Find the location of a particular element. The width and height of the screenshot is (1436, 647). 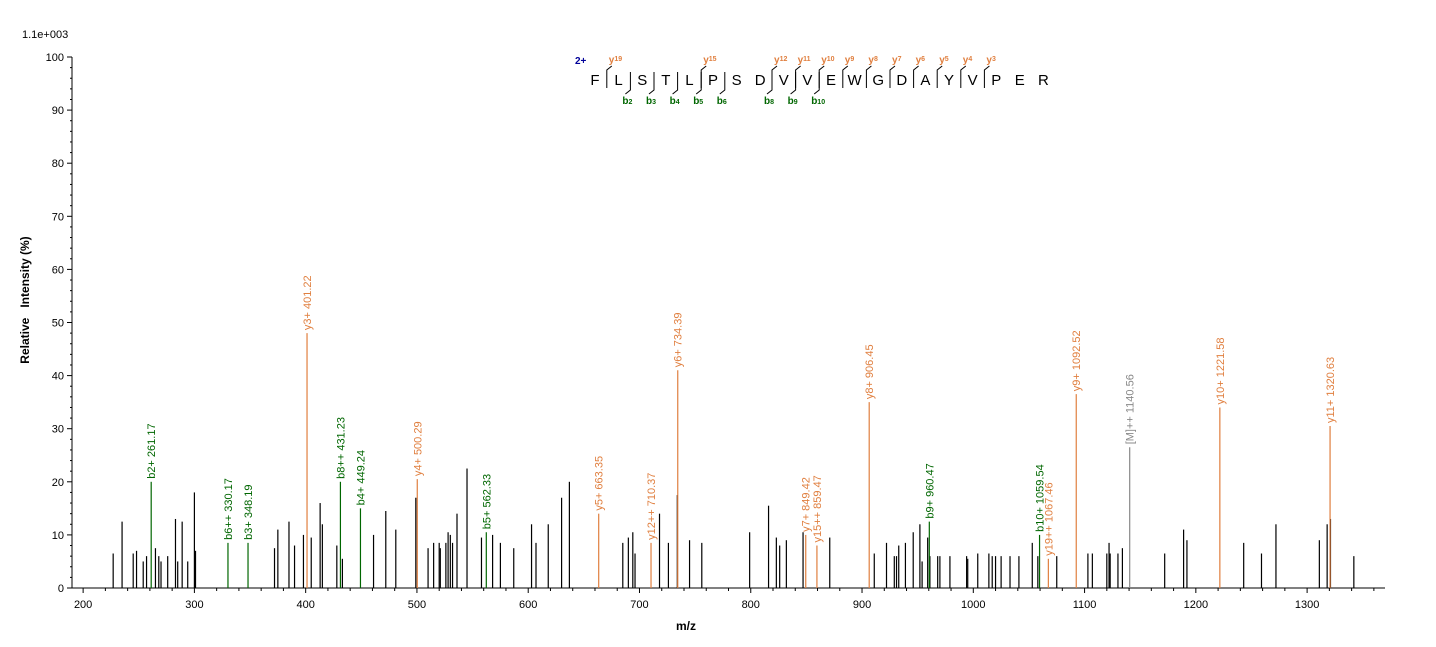

y-ion-tag: y3 is located at coordinates (991, 60).